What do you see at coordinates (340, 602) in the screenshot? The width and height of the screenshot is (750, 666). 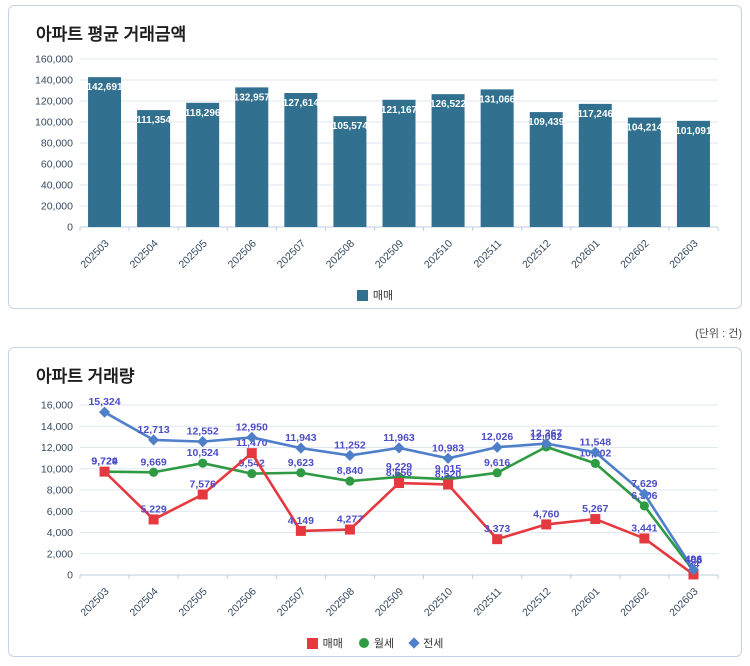 I see `svg-text: 202508` at bounding box center [340, 602].